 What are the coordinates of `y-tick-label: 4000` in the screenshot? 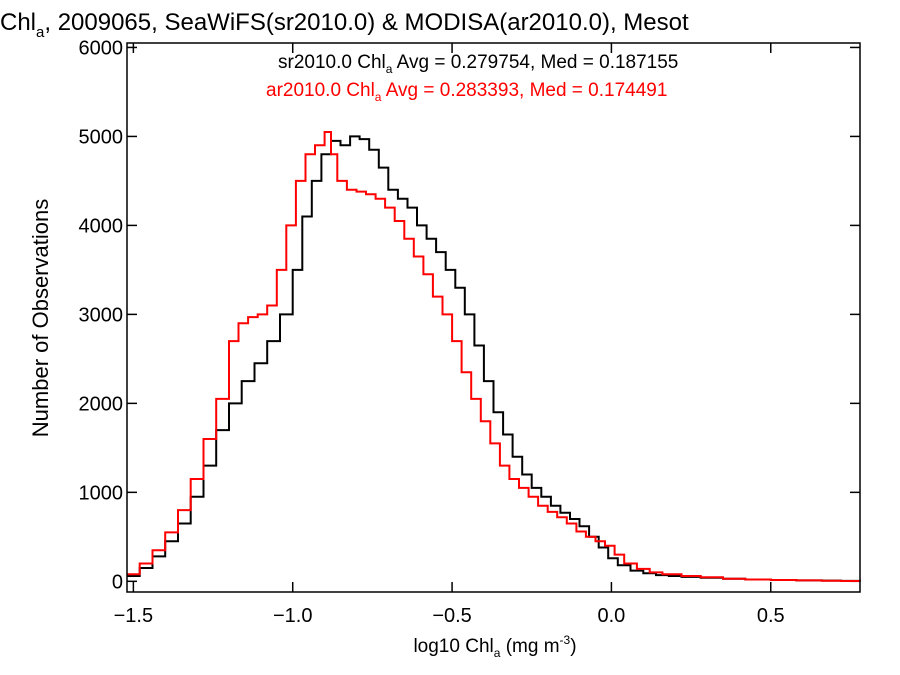 It's located at (101, 226).